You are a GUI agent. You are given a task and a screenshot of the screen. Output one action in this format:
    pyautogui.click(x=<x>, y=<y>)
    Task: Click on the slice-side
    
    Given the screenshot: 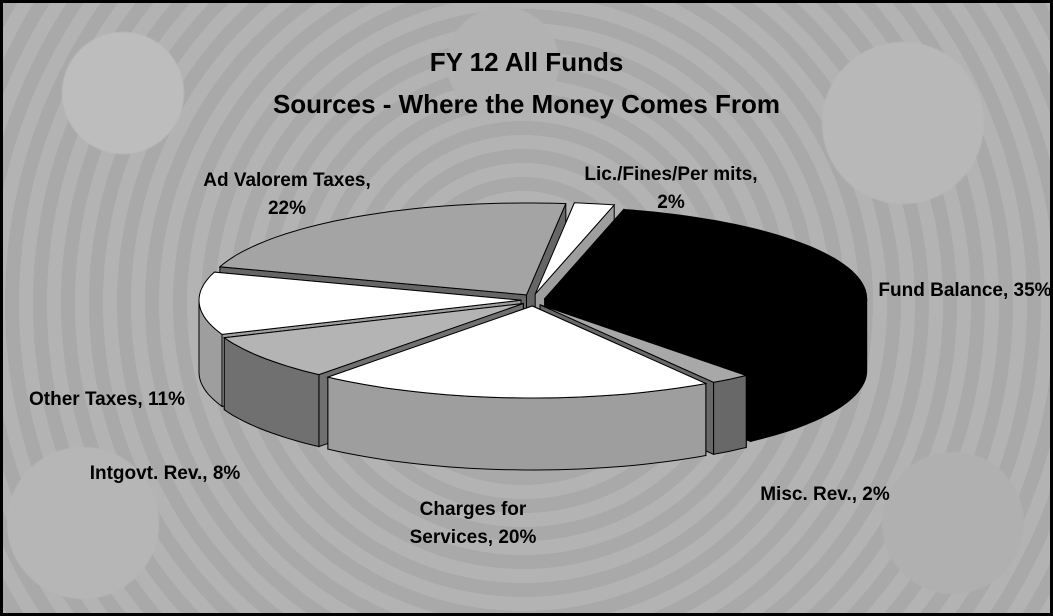 What is the action you would take?
    pyautogui.click(x=730, y=414)
    